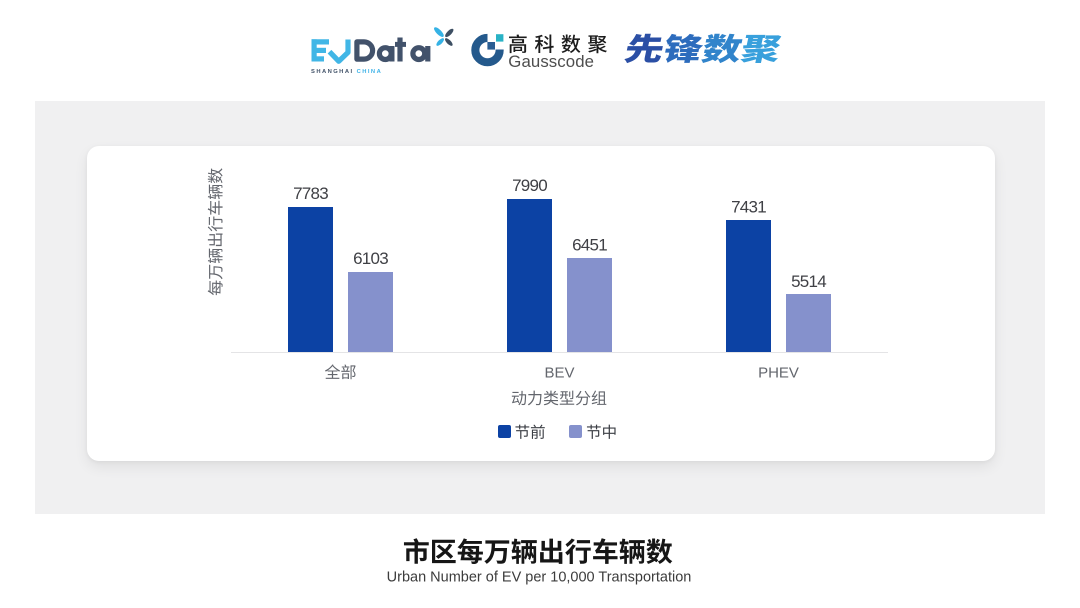 The image size is (1080, 608). I want to click on svg-text: Gausscode, so click(551, 61).